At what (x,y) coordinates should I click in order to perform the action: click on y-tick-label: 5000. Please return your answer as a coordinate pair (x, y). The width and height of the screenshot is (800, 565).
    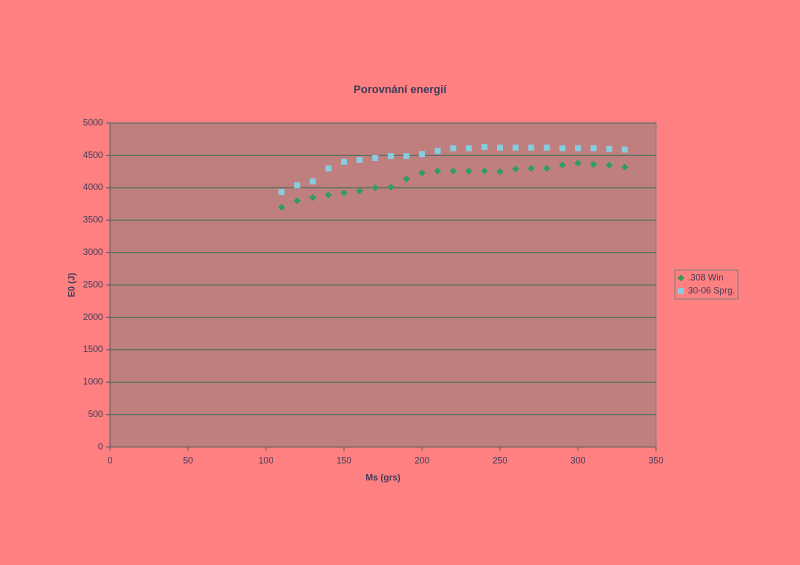
    Looking at the image, I should click on (93, 122).